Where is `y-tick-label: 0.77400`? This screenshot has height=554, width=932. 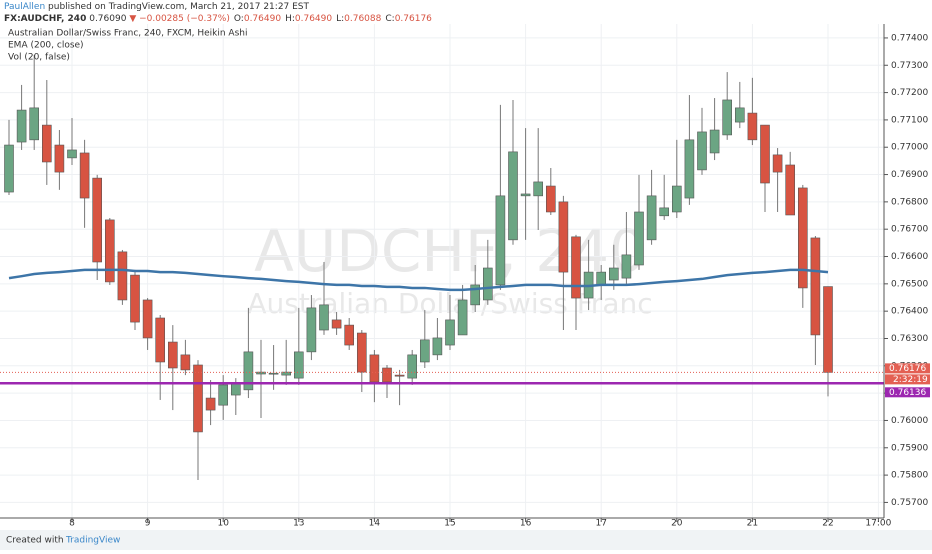
y-tick-label: 0.77400 is located at coordinates (909, 38).